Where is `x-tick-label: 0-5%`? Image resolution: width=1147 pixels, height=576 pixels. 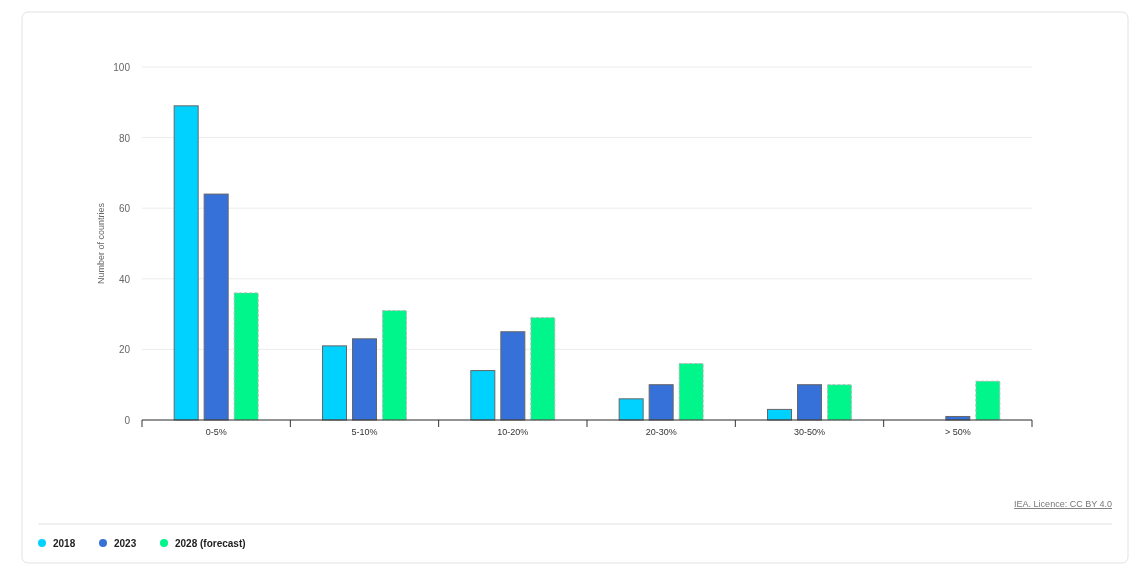 x-tick-label: 0-5% is located at coordinates (216, 432).